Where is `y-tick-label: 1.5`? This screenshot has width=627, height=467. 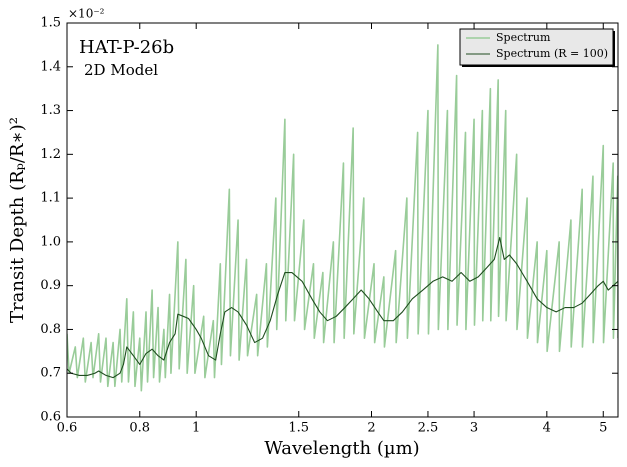
y-tick-label: 1.5 is located at coordinates (50, 23).